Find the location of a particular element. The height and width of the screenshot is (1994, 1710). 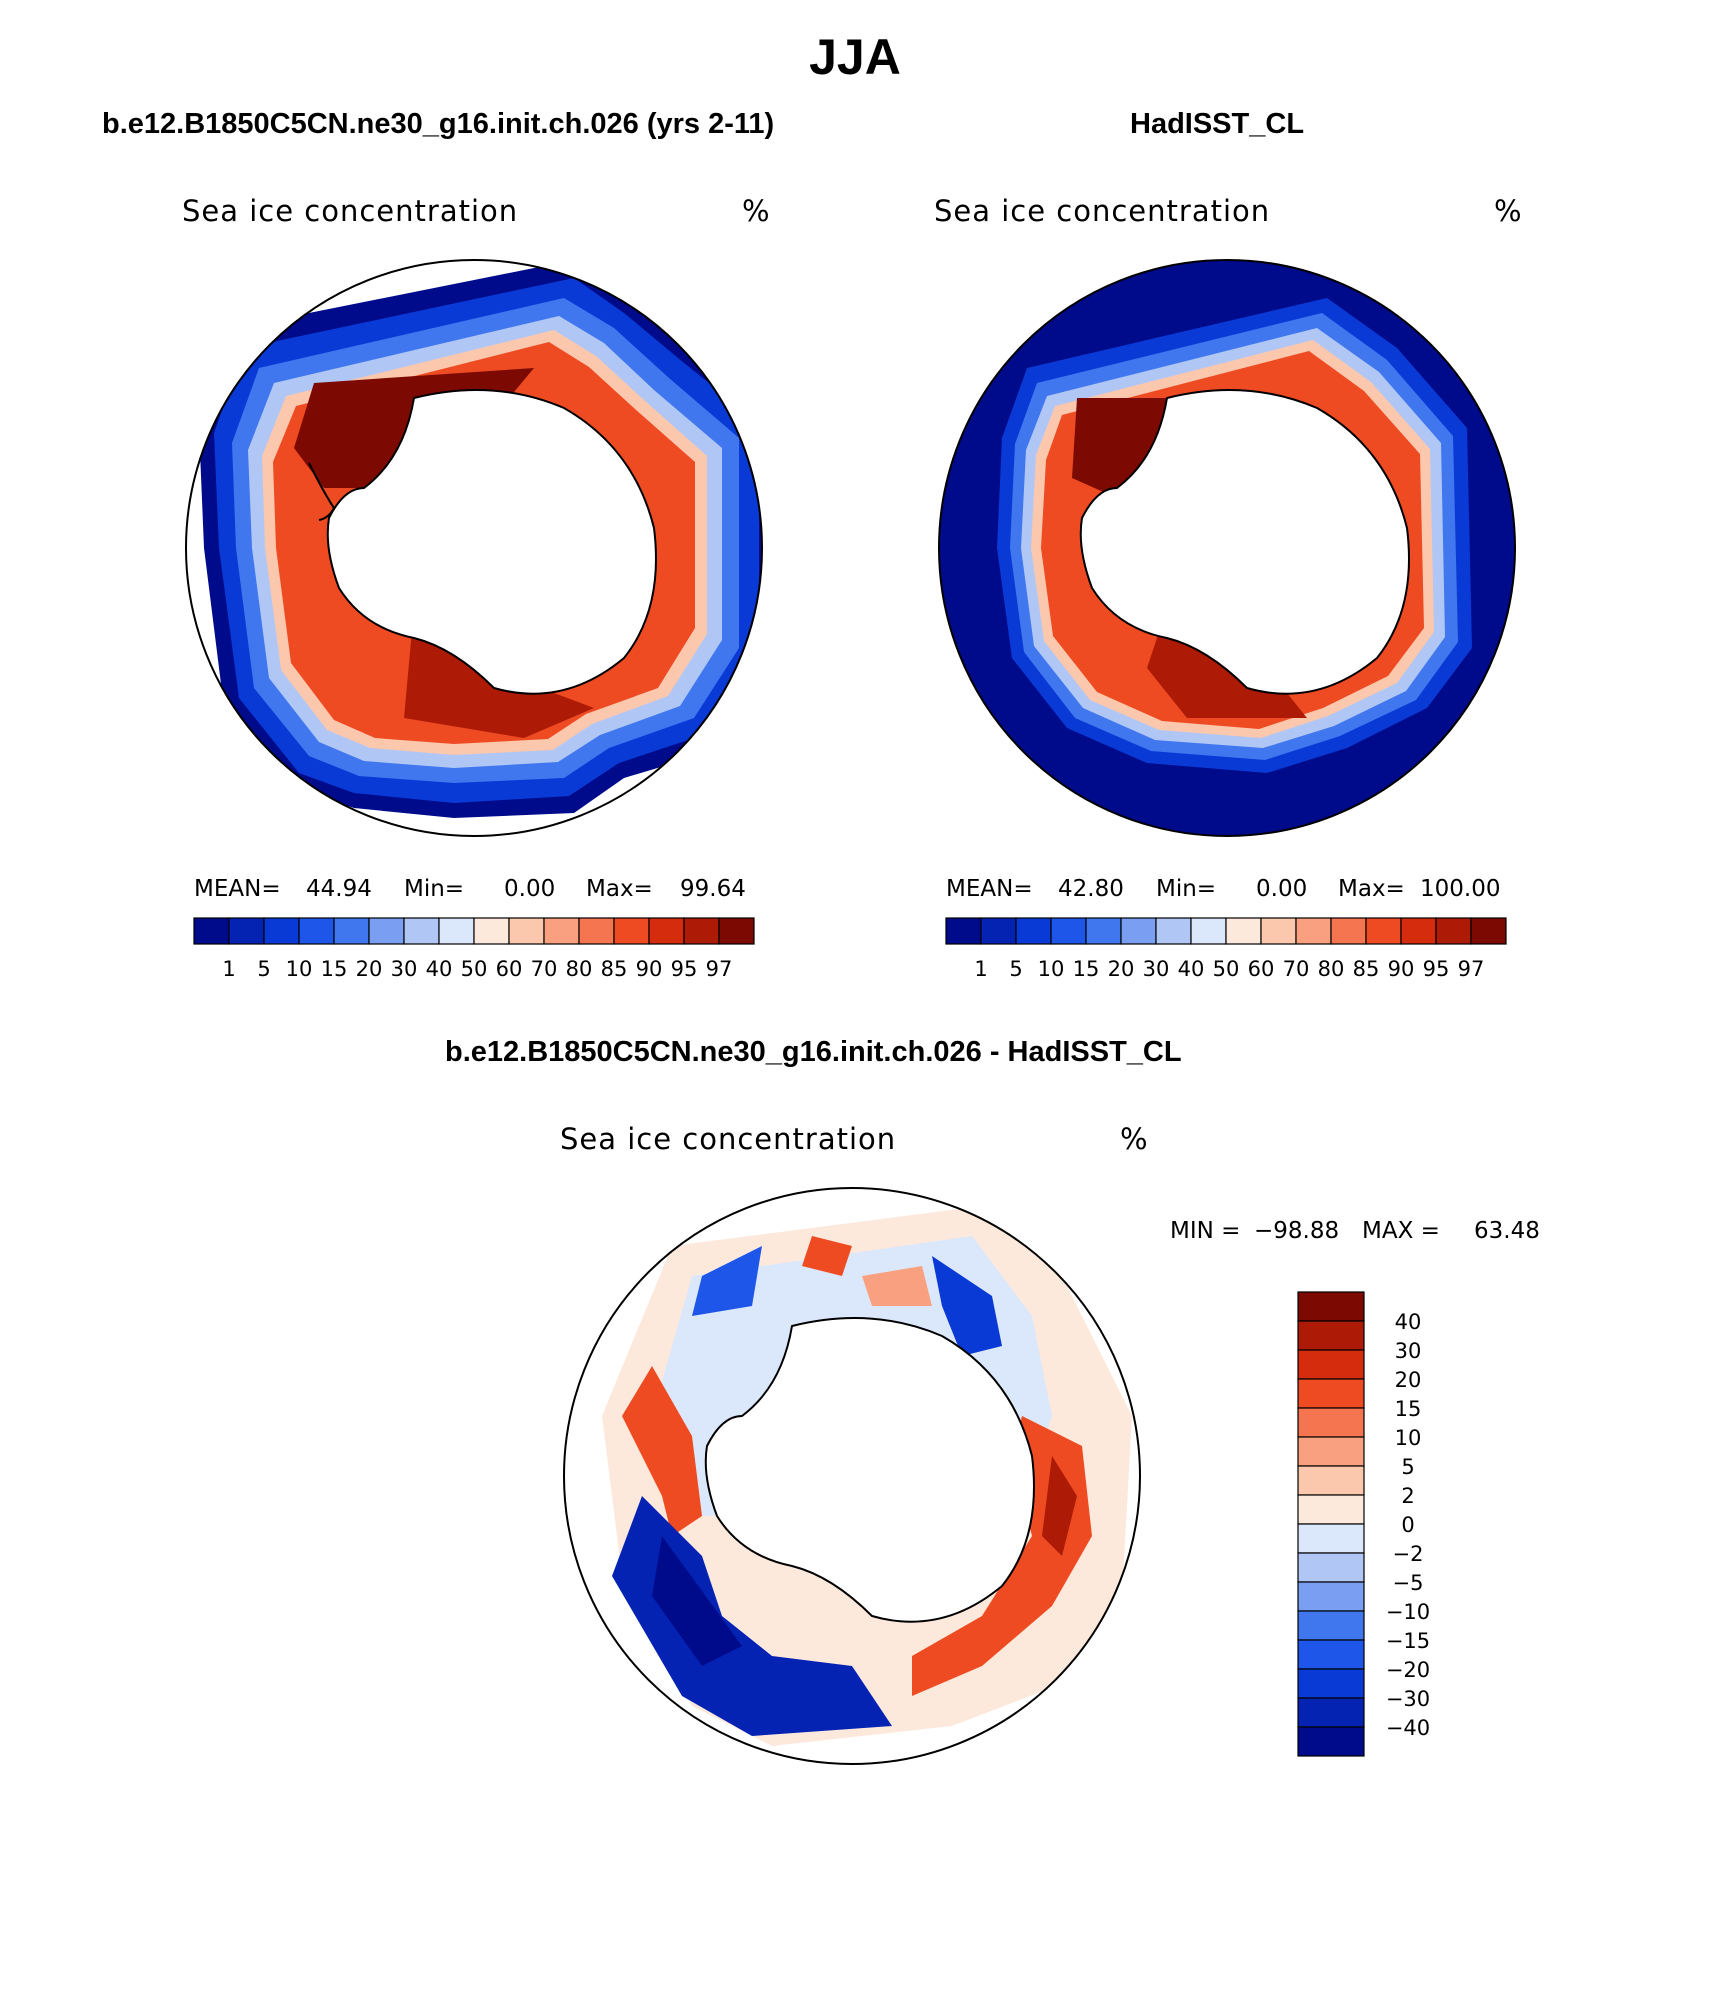

model-mean-label: MEAN= is located at coordinates (237, 889).